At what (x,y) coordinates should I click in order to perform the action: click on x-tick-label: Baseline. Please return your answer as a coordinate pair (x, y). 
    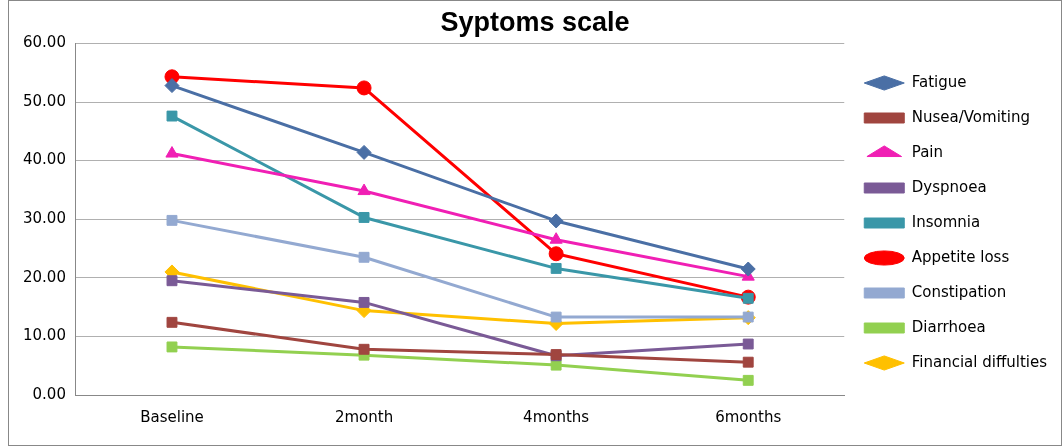
    Looking at the image, I should click on (172, 416).